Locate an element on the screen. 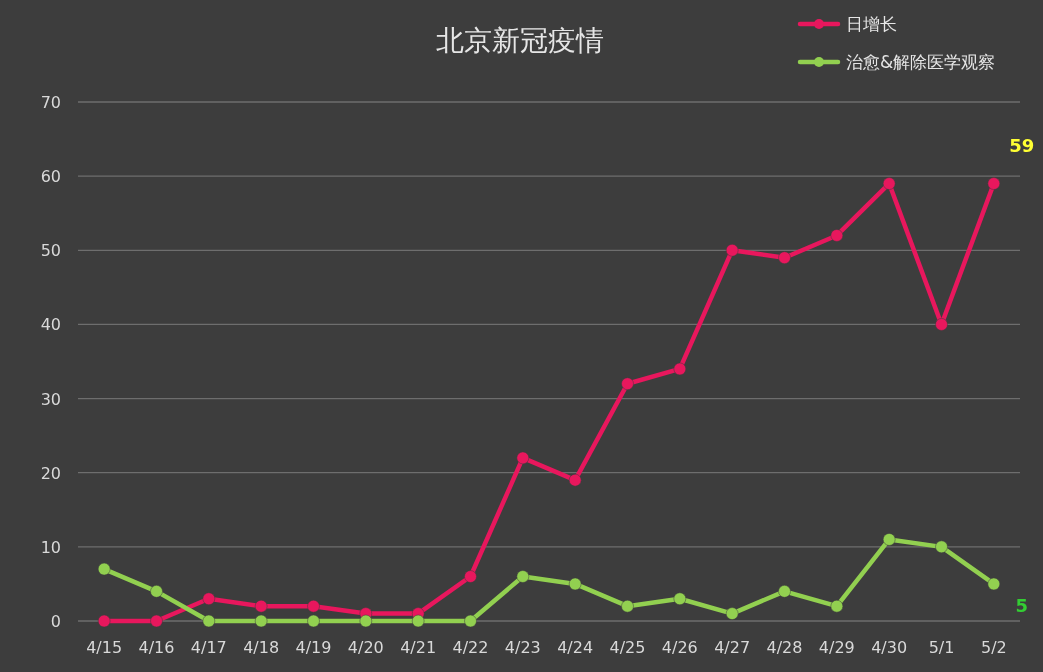 The width and height of the screenshot is (1043, 672). x-tick-label: 4/23 is located at coordinates (522, 647).